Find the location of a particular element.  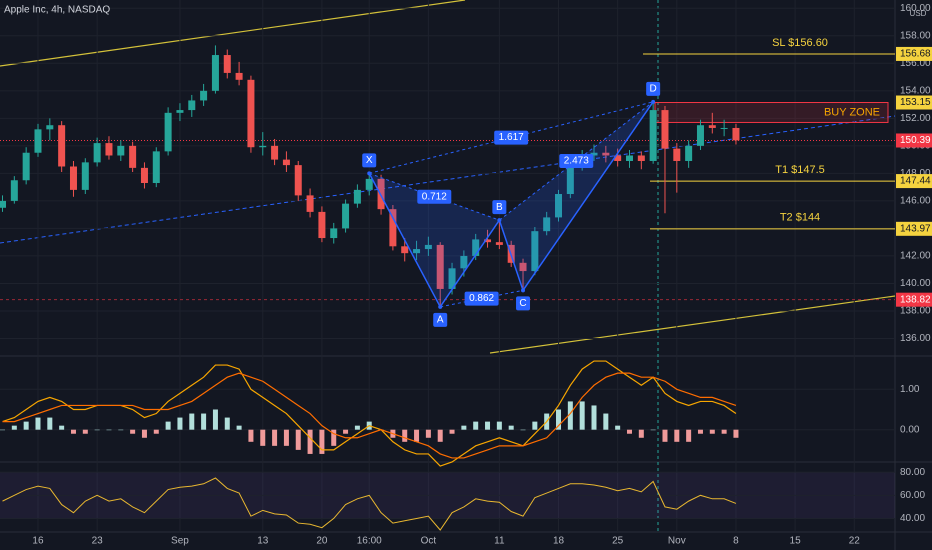

x-tick-label: 20 is located at coordinates (322, 541).